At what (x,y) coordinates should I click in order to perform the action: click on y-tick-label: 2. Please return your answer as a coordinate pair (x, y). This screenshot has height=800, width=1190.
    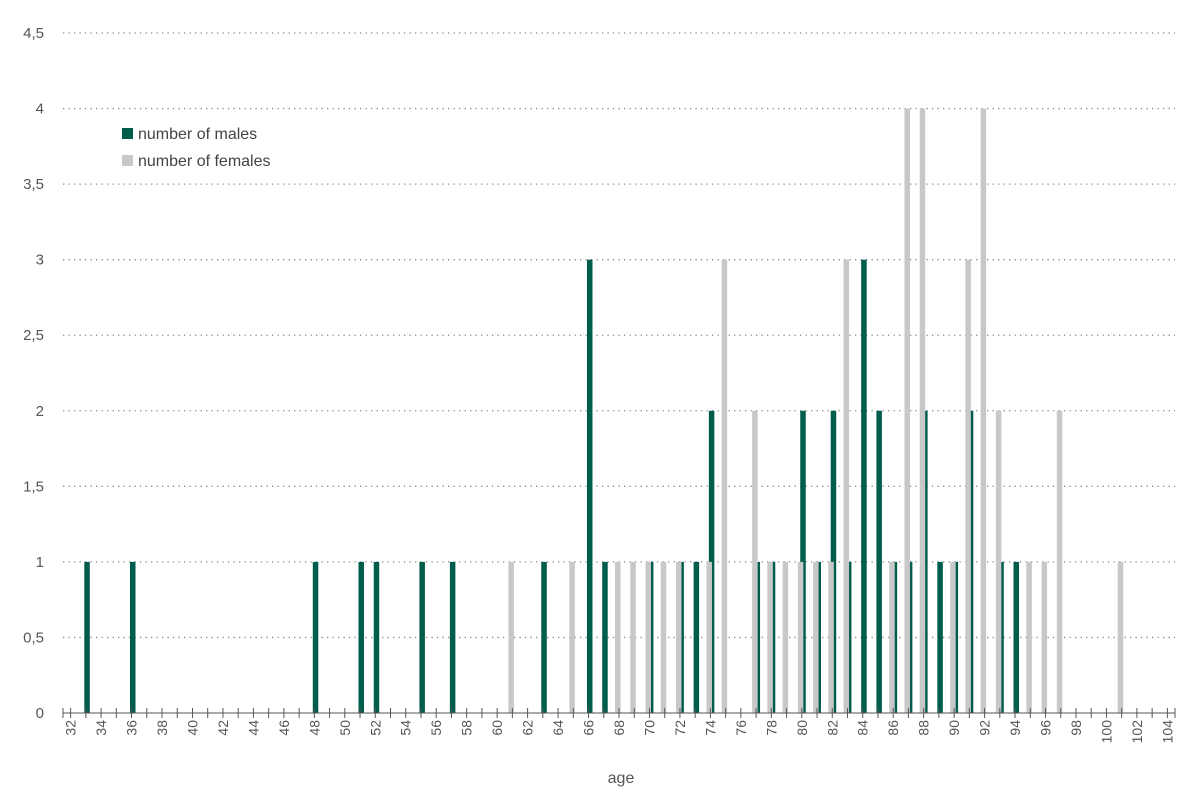
    Looking at the image, I should click on (40, 411).